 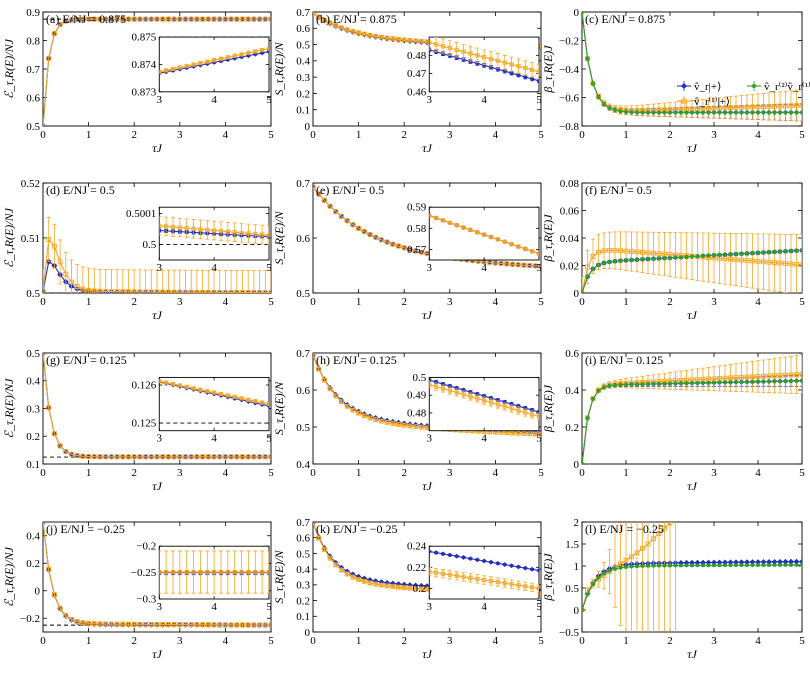 I want to click on x-tick-label: 4, so click(x=214, y=100).